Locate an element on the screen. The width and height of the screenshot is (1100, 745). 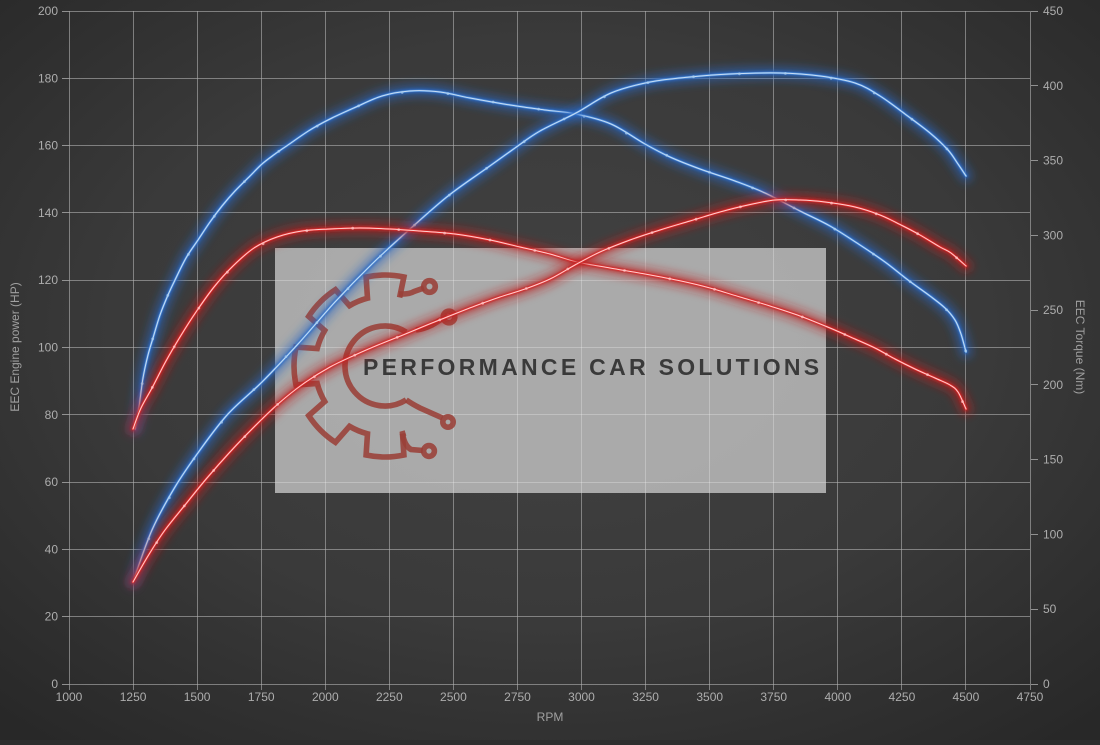
svg-text: 180 is located at coordinates (48, 78).